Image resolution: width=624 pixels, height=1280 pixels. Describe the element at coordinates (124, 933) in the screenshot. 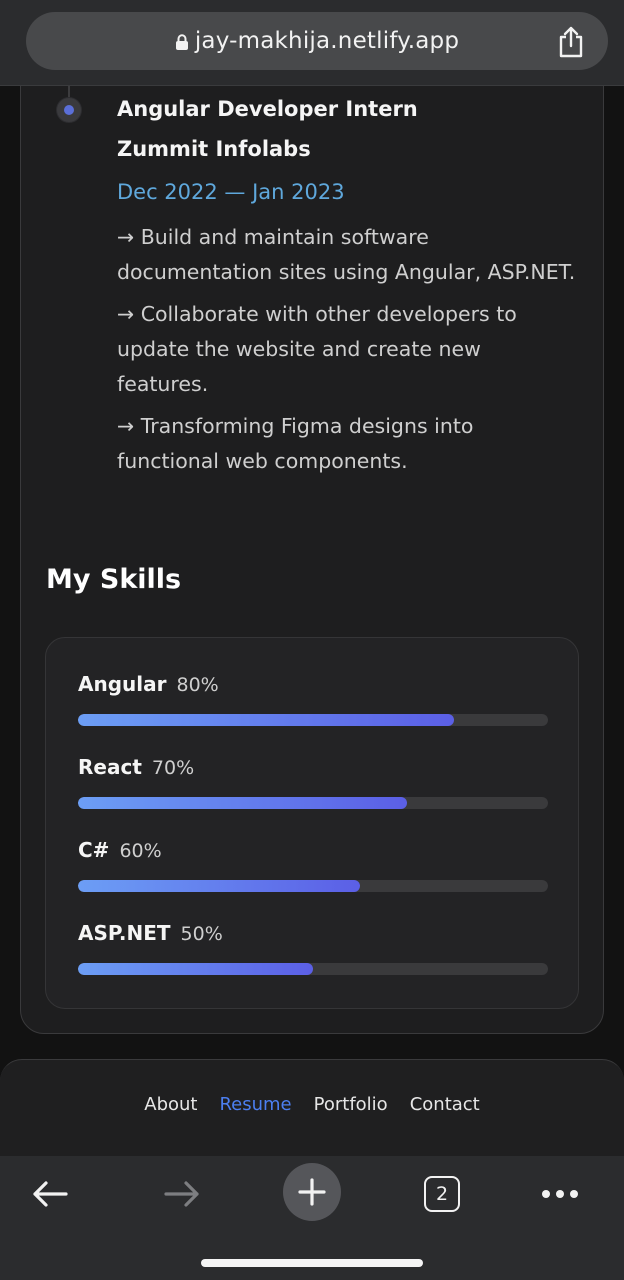

I see `skill-name: ASP.NET` at that location.